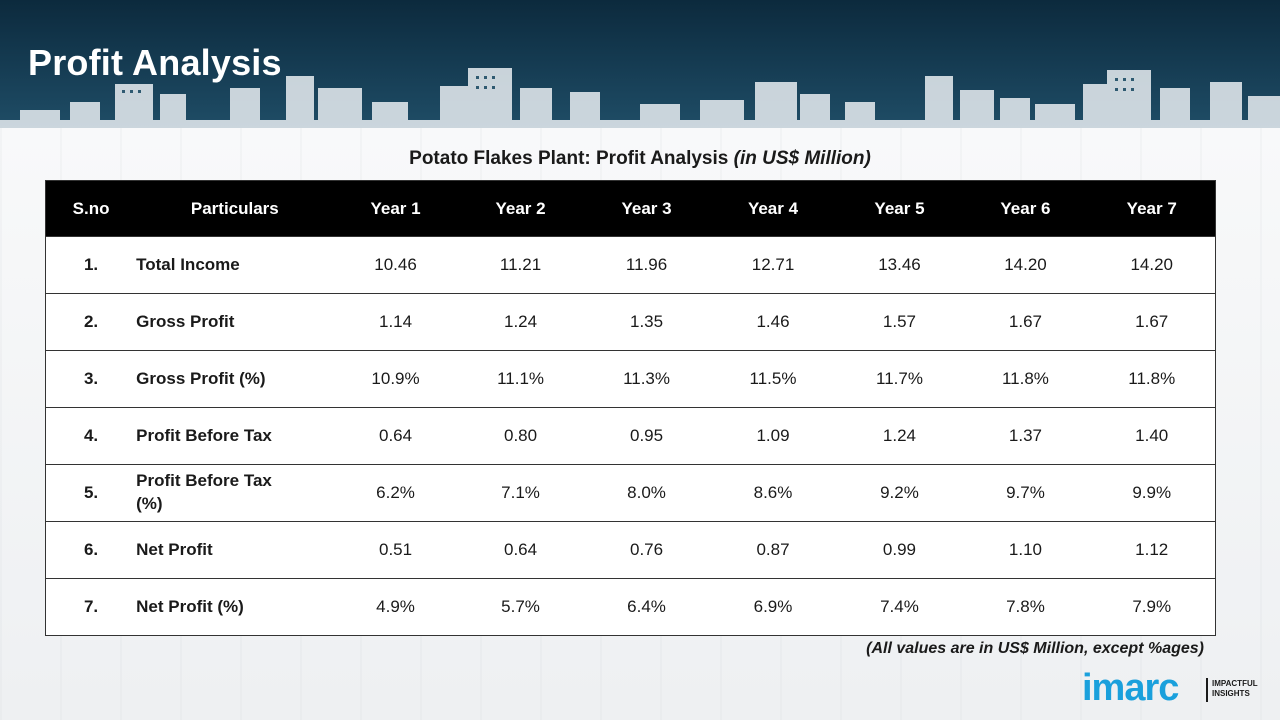 The image size is (1280, 720). What do you see at coordinates (91, 606) in the screenshot?
I see `row-sno: 7.` at bounding box center [91, 606].